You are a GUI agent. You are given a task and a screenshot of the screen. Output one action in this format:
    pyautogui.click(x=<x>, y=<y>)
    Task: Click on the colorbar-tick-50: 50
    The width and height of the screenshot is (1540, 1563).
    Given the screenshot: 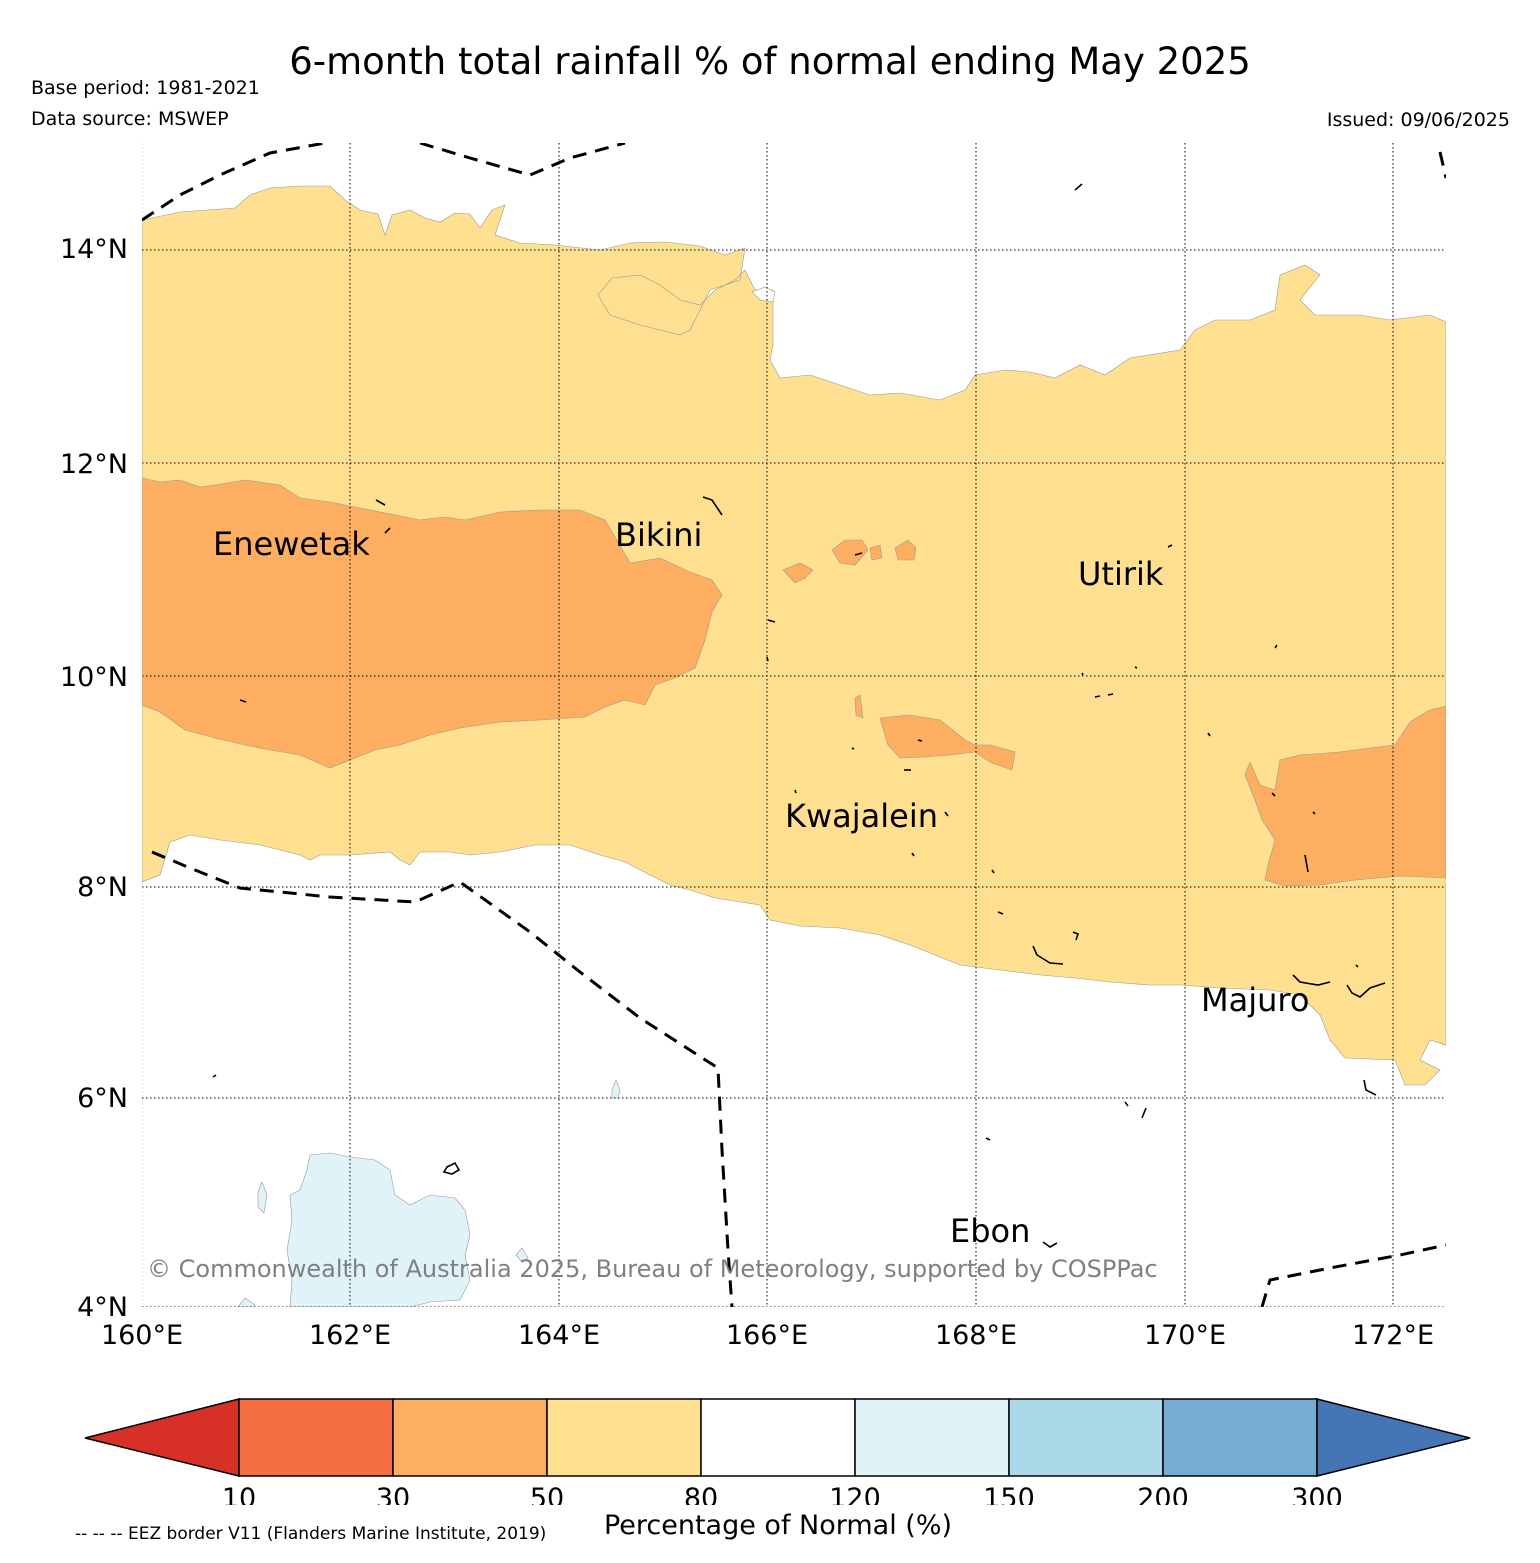 What is the action you would take?
    pyautogui.click(x=547, y=1494)
    